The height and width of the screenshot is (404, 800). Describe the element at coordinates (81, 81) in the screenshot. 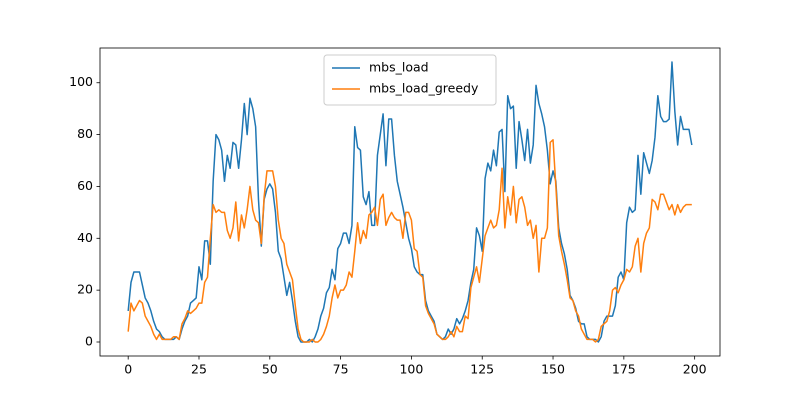

I see `y-tick-label: 100` at that location.